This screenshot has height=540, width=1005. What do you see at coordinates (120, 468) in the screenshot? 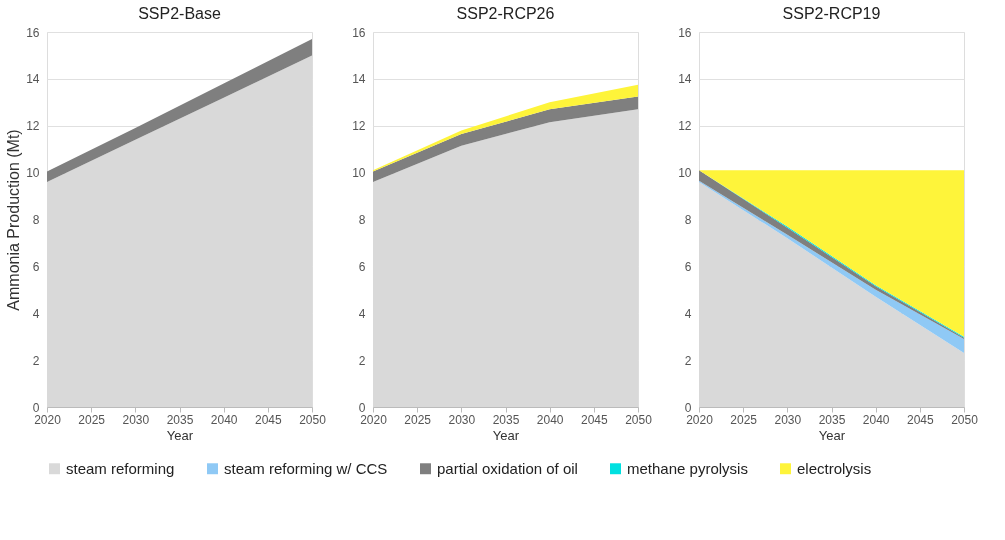
I see `legend-label: steam reforming` at bounding box center [120, 468].